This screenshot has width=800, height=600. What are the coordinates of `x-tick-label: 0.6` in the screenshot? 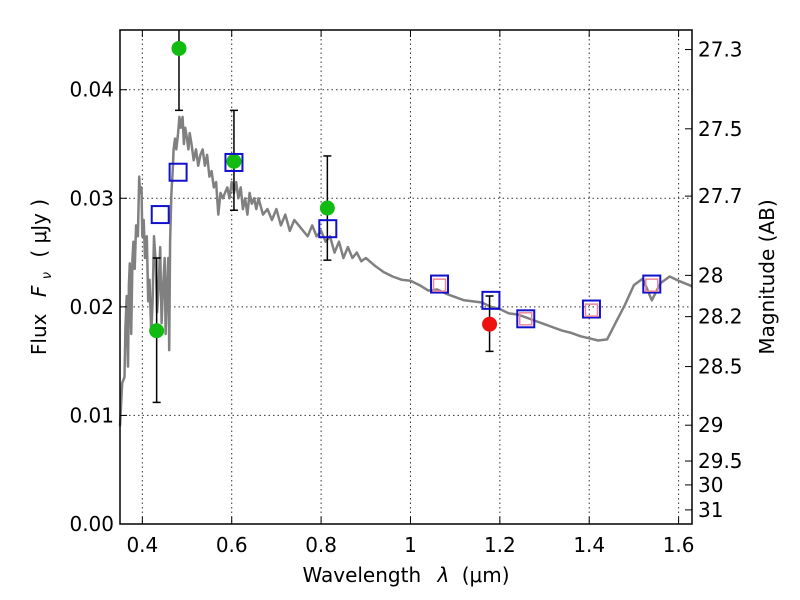 It's located at (232, 545).